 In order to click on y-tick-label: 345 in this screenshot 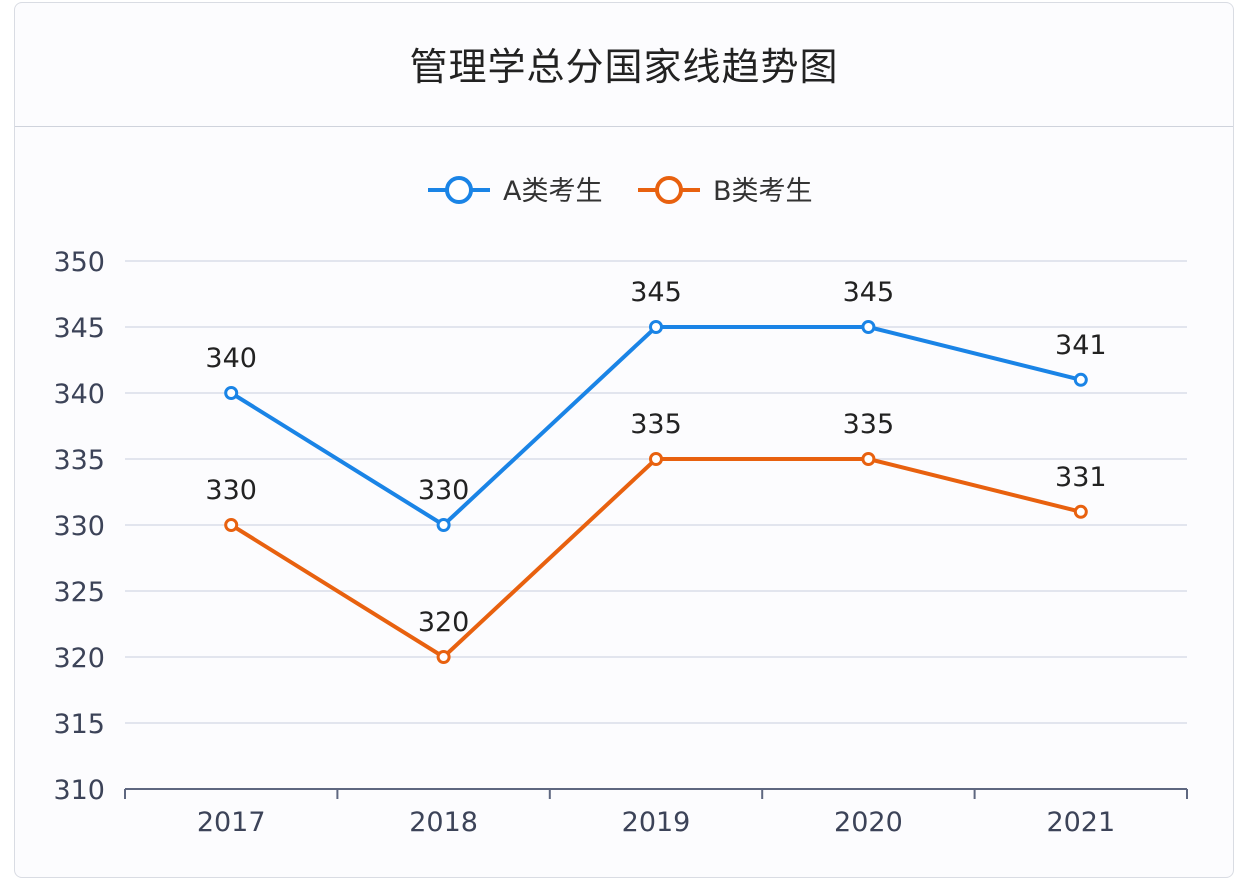, I will do `click(79, 328)`.